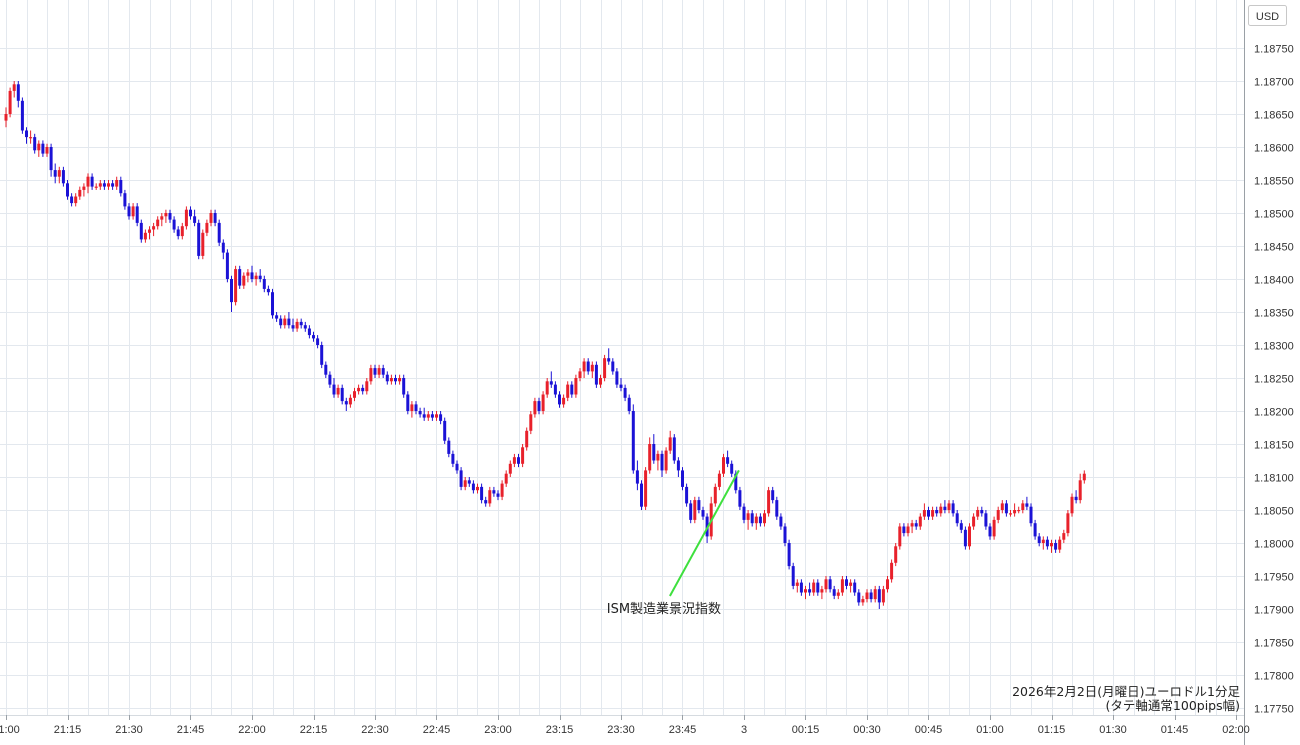 This screenshot has width=1300, height=745. What do you see at coordinates (929, 730) in the screenshot?
I see `x-tick-label: 00:45` at bounding box center [929, 730].